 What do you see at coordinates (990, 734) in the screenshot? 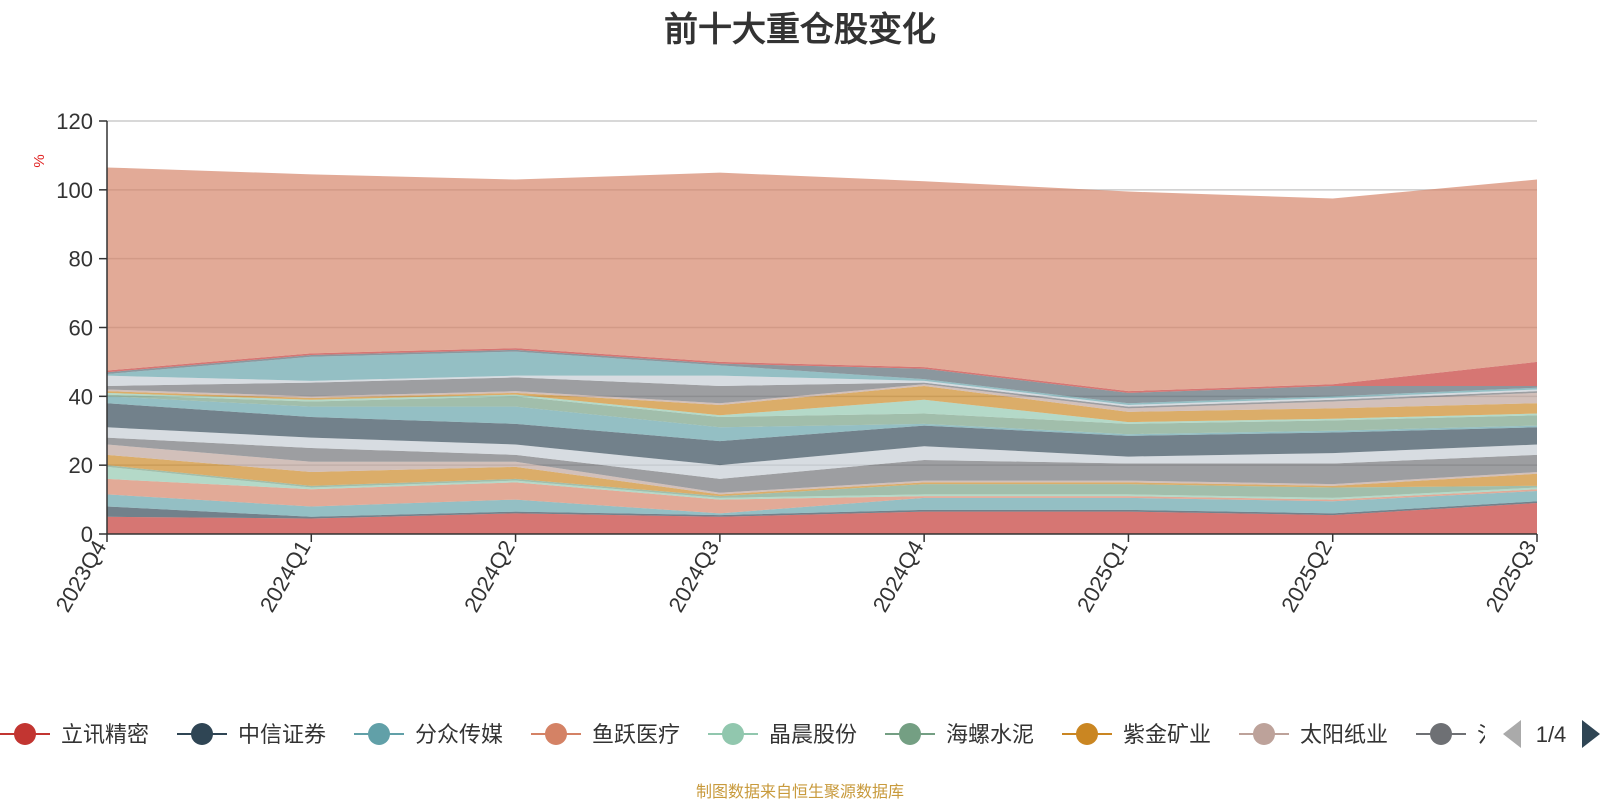
I see `legend-label: 海螺水泥` at bounding box center [990, 734].